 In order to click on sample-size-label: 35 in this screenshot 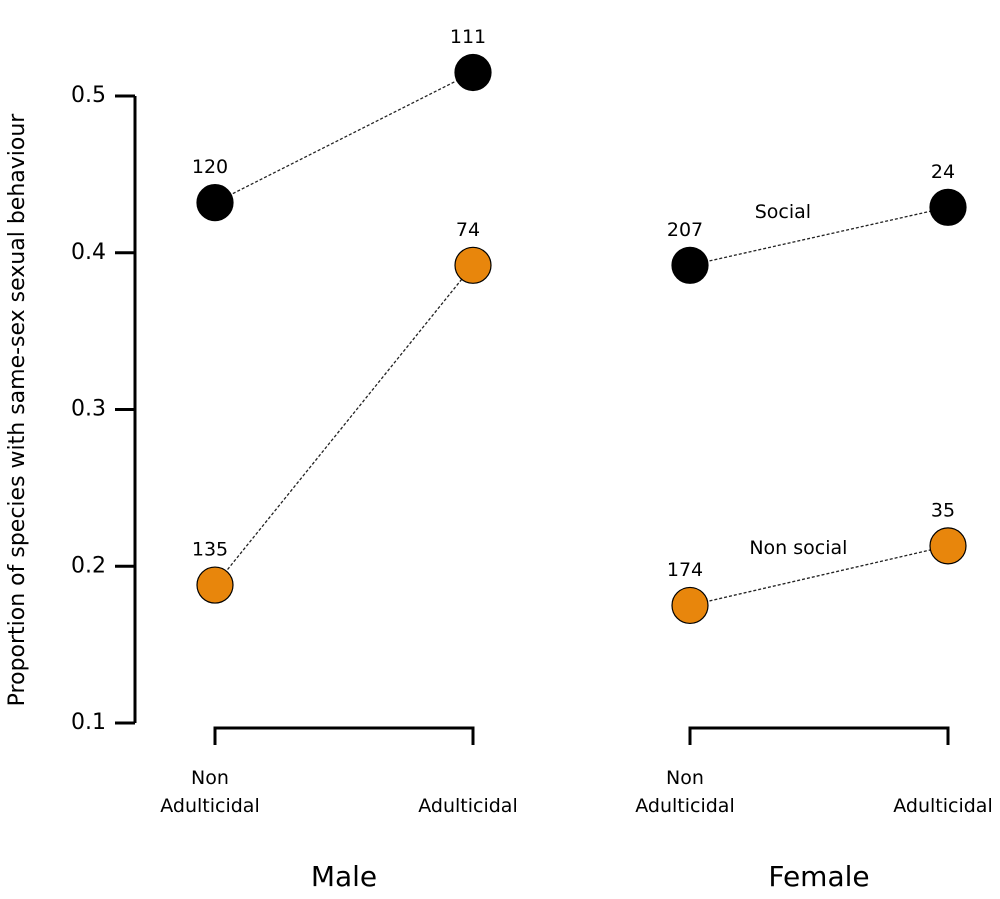, I will do `click(943, 510)`.